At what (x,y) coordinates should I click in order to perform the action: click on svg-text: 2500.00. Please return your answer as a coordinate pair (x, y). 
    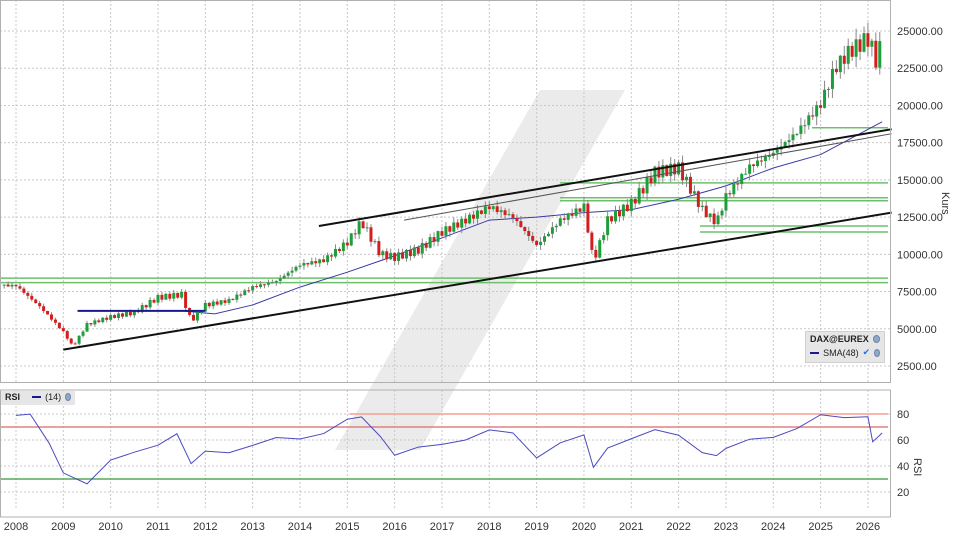
    Looking at the image, I should click on (917, 367).